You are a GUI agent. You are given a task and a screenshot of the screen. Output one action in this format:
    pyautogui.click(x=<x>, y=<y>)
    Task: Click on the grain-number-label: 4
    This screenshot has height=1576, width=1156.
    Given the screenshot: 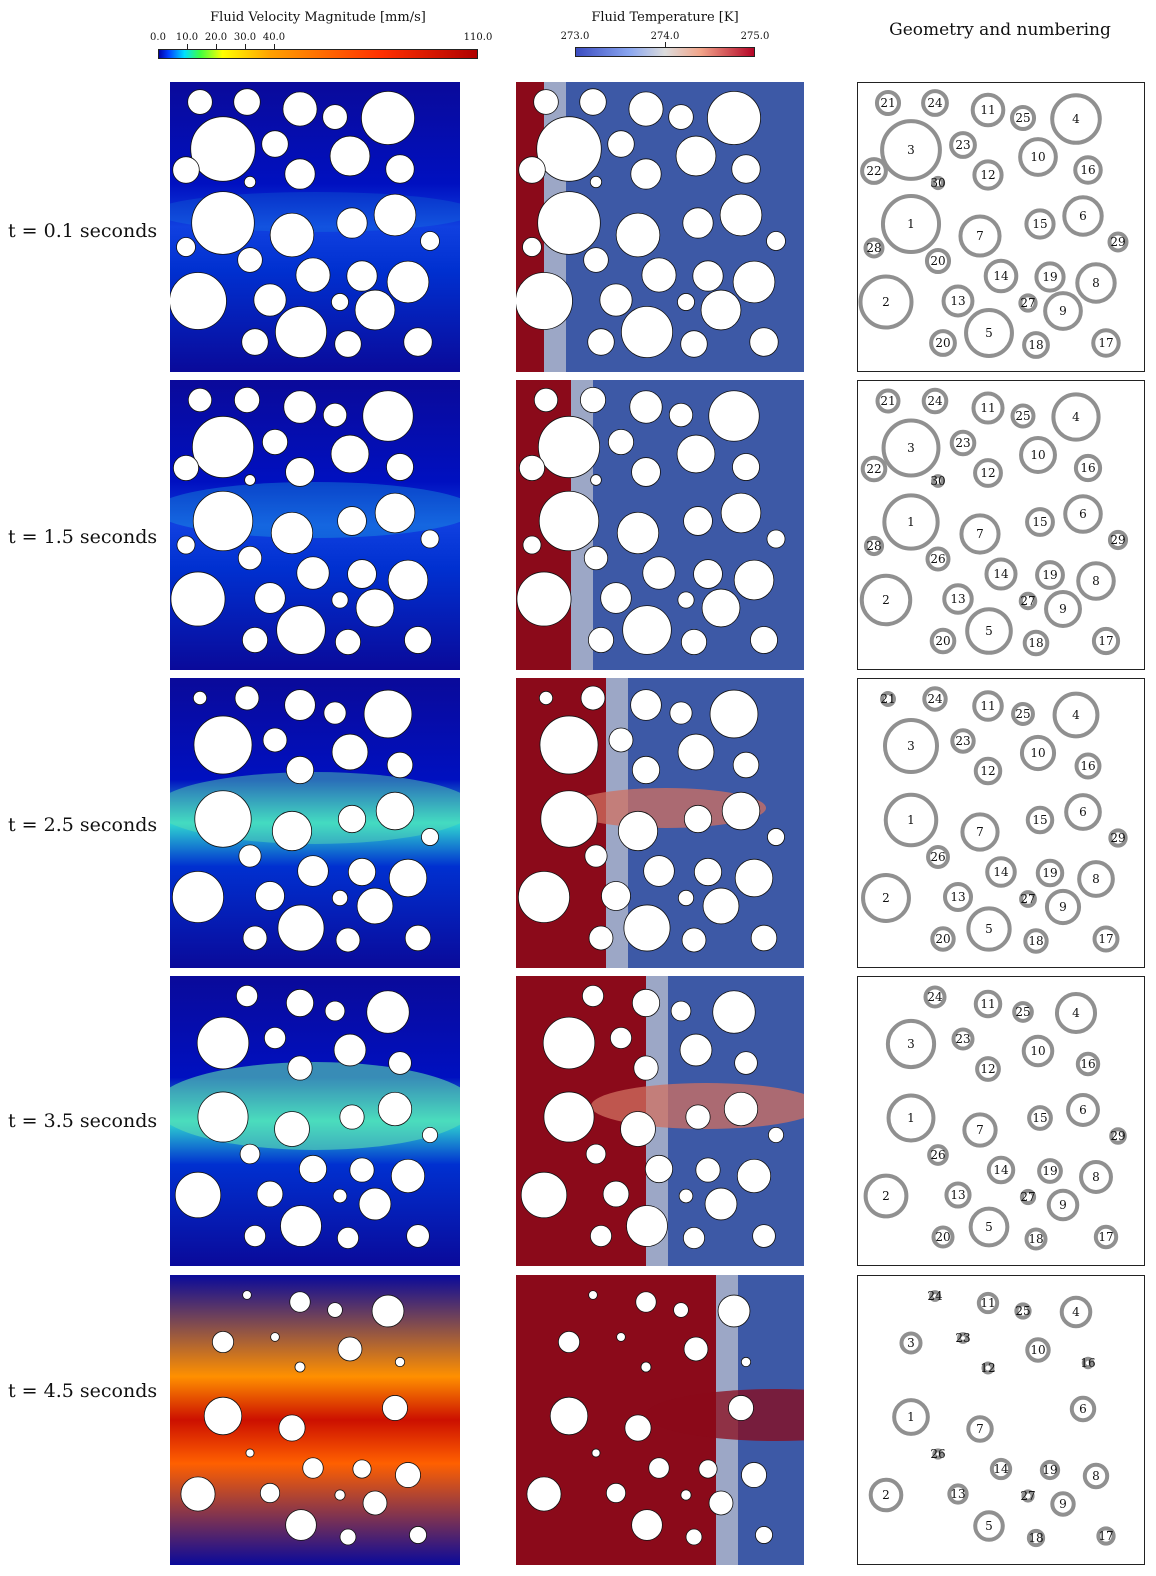 What is the action you would take?
    pyautogui.click(x=1076, y=417)
    